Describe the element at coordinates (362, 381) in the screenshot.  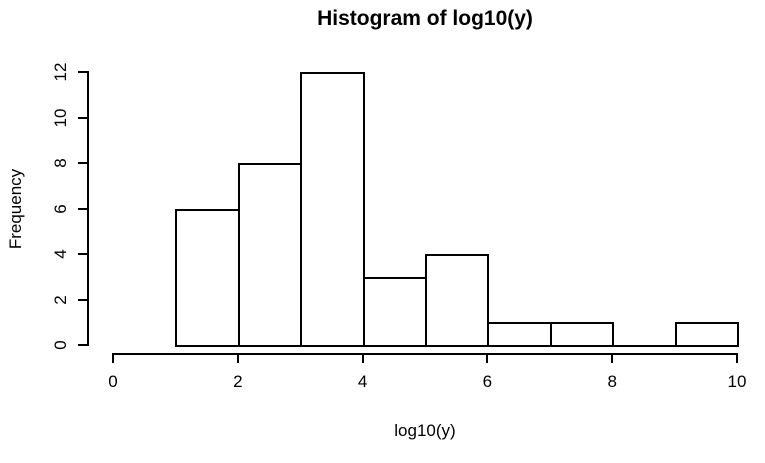
I see `x-tick-label: 4` at that location.